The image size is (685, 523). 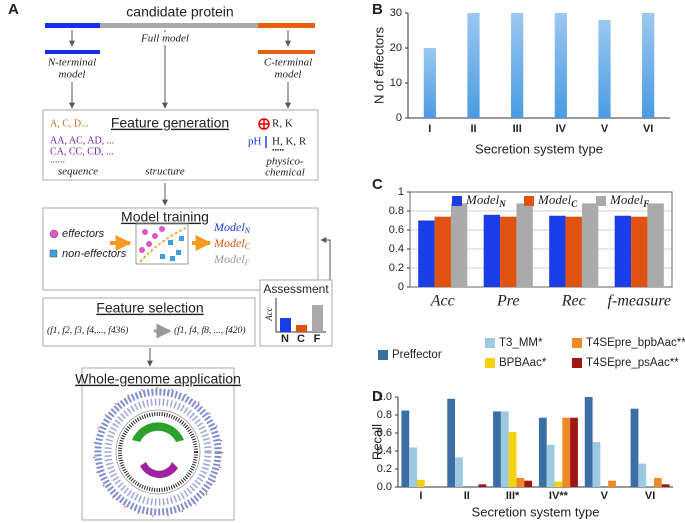 I want to click on box-title: Model training, so click(x=165, y=217).